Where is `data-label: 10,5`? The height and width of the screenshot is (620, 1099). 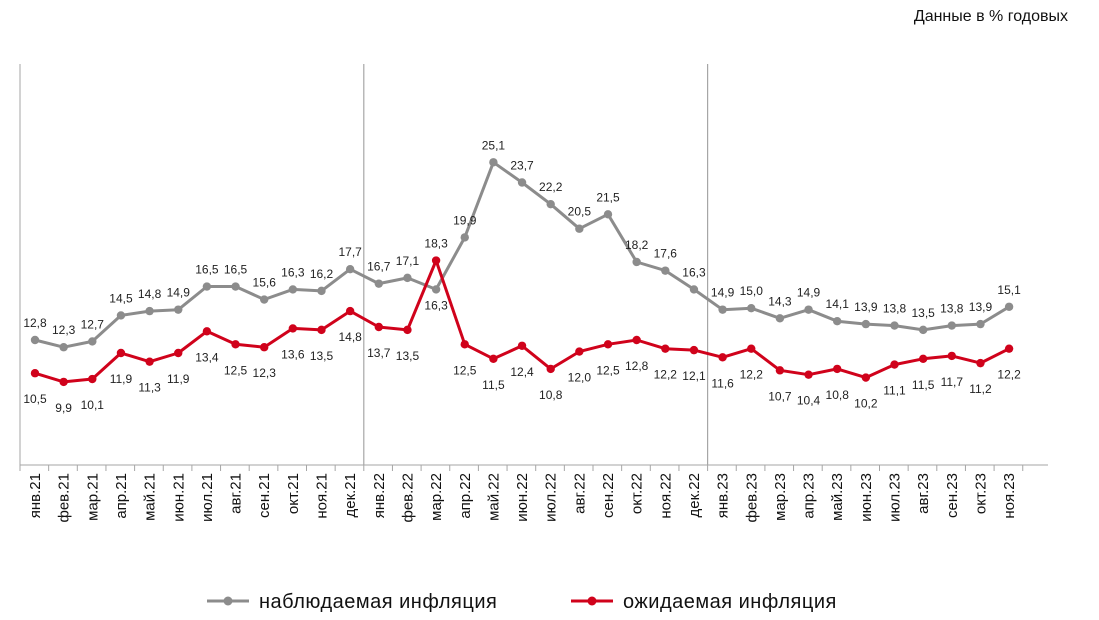 data-label: 10,5 is located at coordinates (35, 399).